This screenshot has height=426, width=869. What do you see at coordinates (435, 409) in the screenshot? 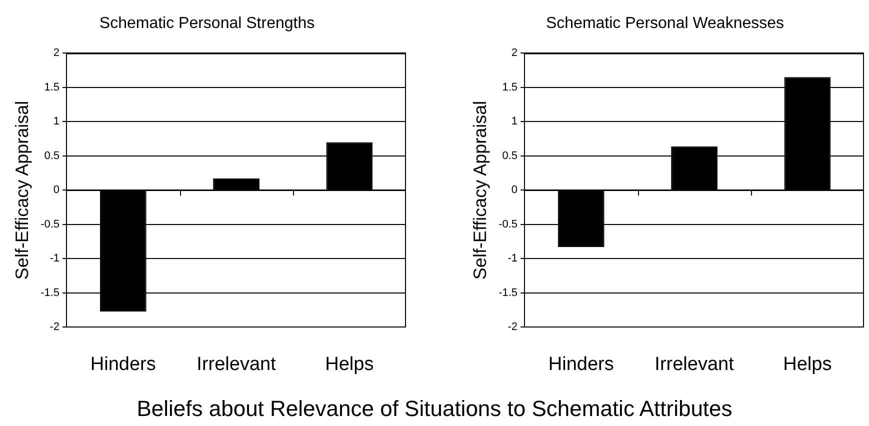
I see `text: Beliefs about Relevance of Situations to Schematic Attributes` at bounding box center [435, 409].